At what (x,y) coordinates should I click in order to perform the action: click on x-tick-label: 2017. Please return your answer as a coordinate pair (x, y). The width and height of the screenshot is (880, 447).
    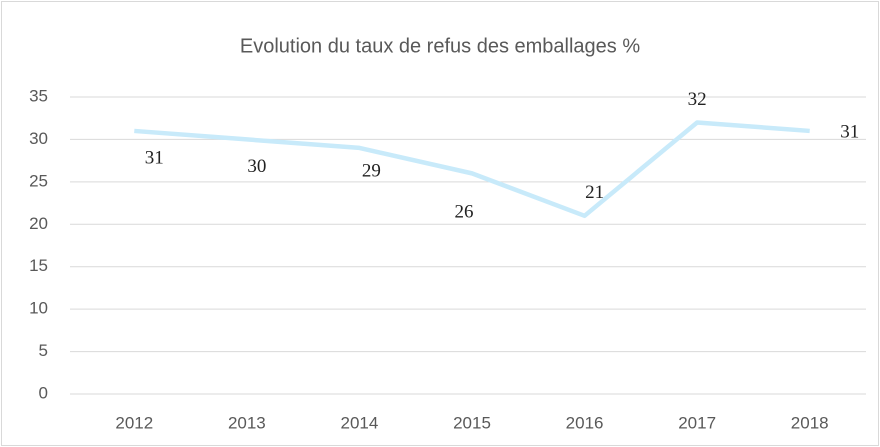
    Looking at the image, I should click on (697, 422).